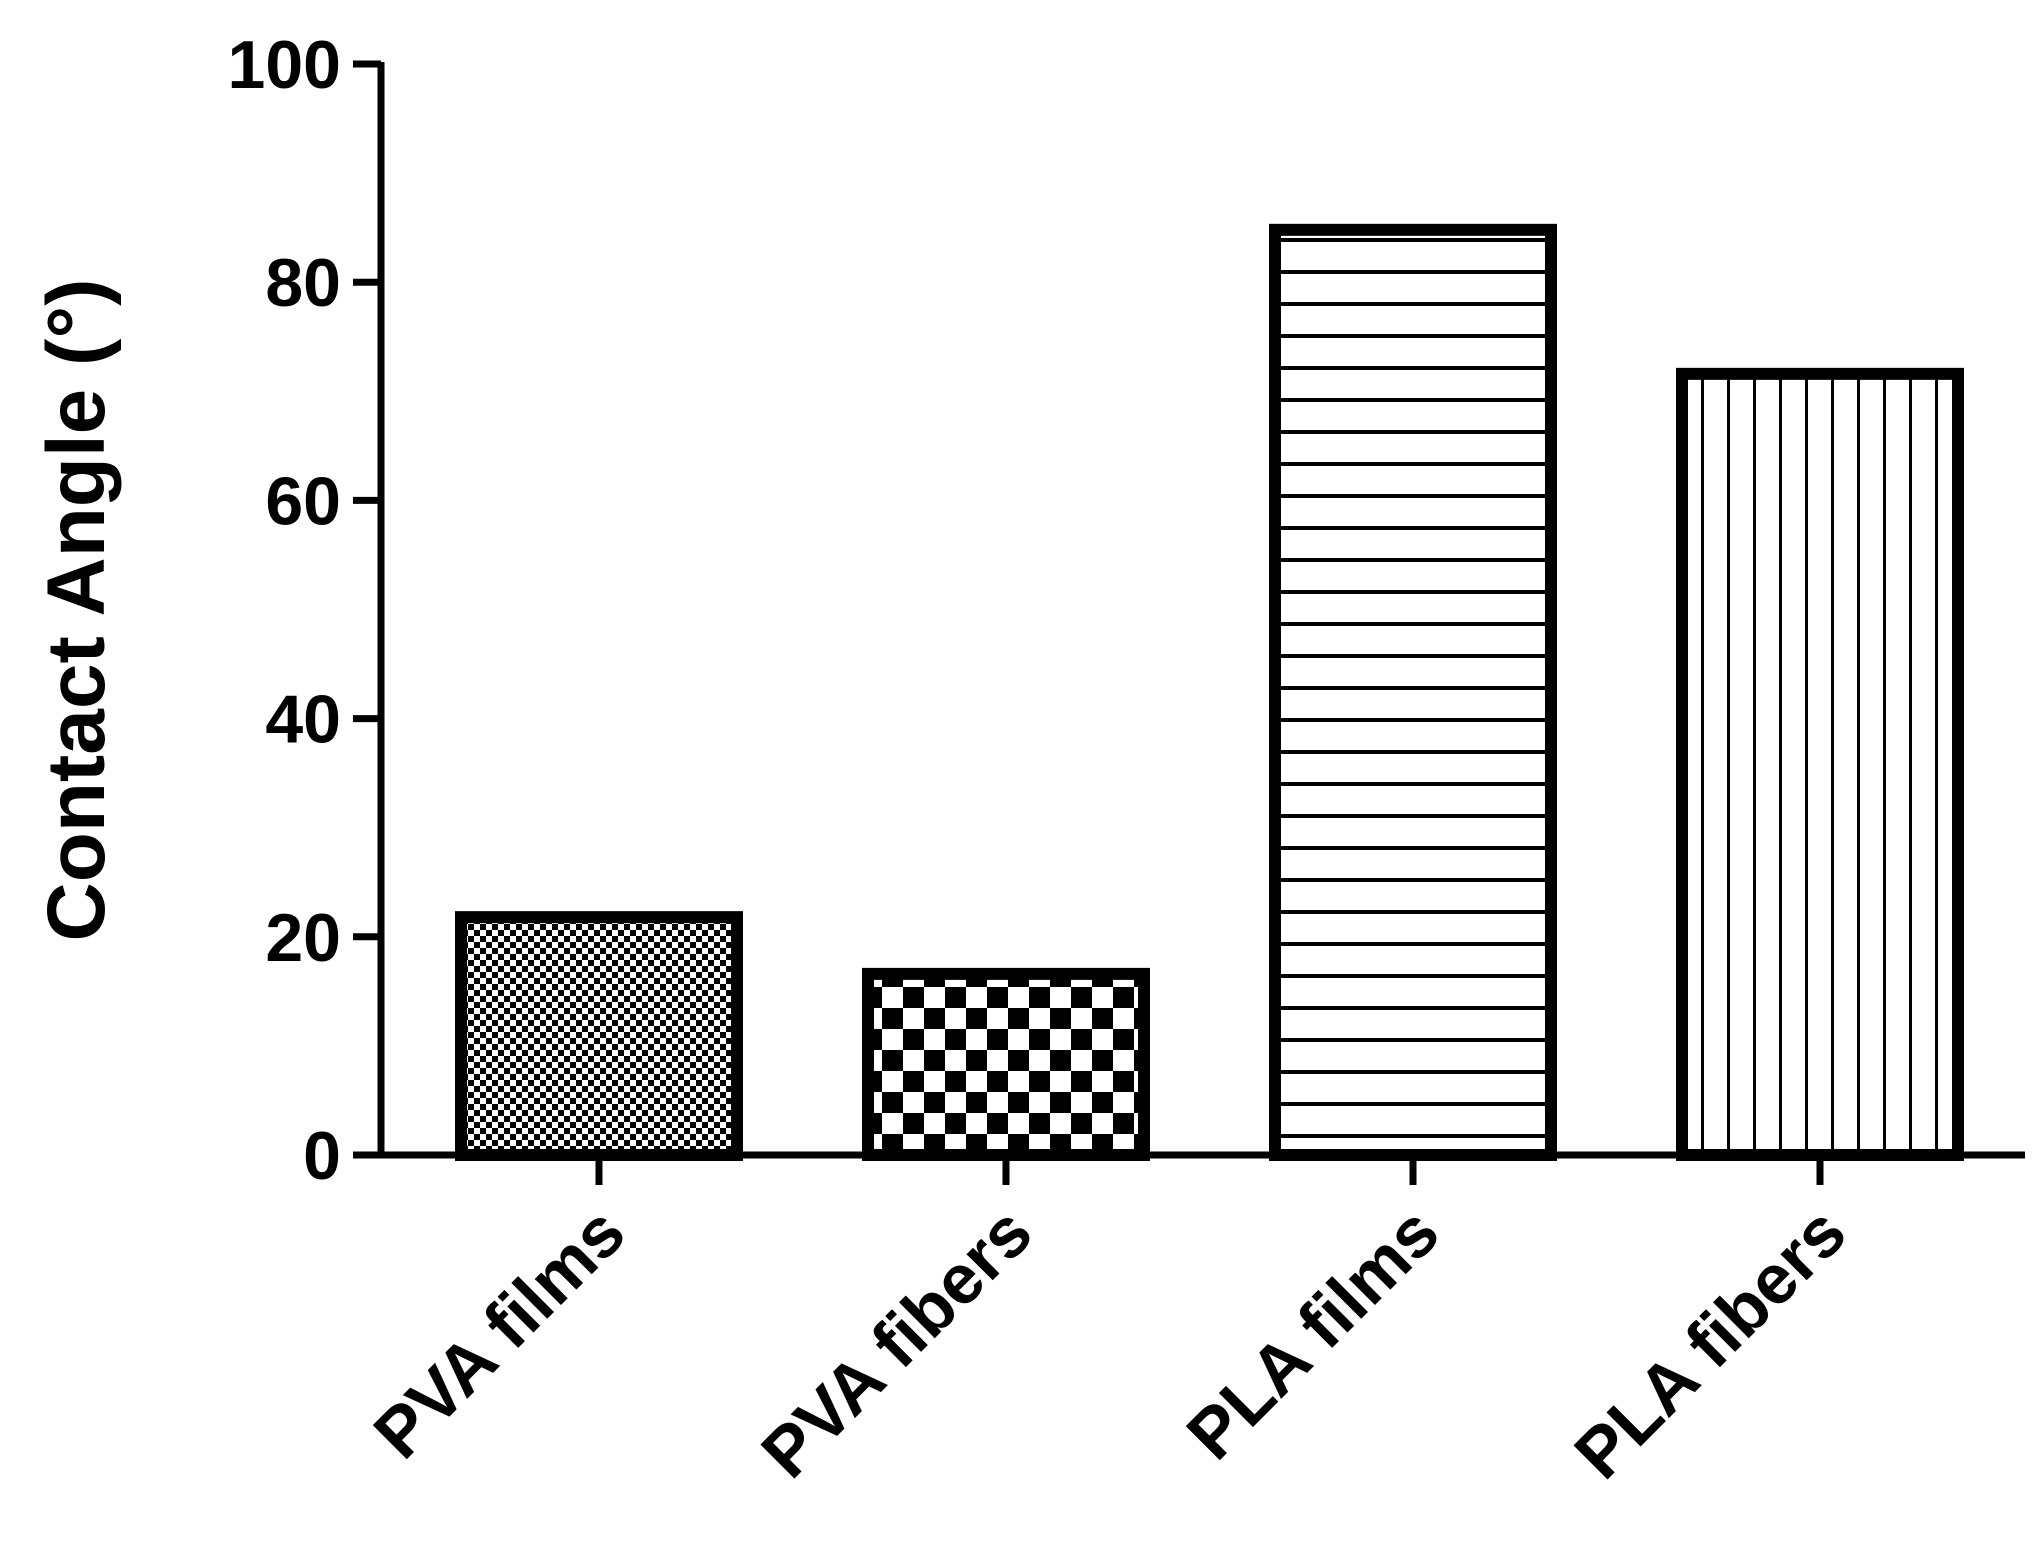  I want to click on bar-pva-fibers, so click(1006, 1064).